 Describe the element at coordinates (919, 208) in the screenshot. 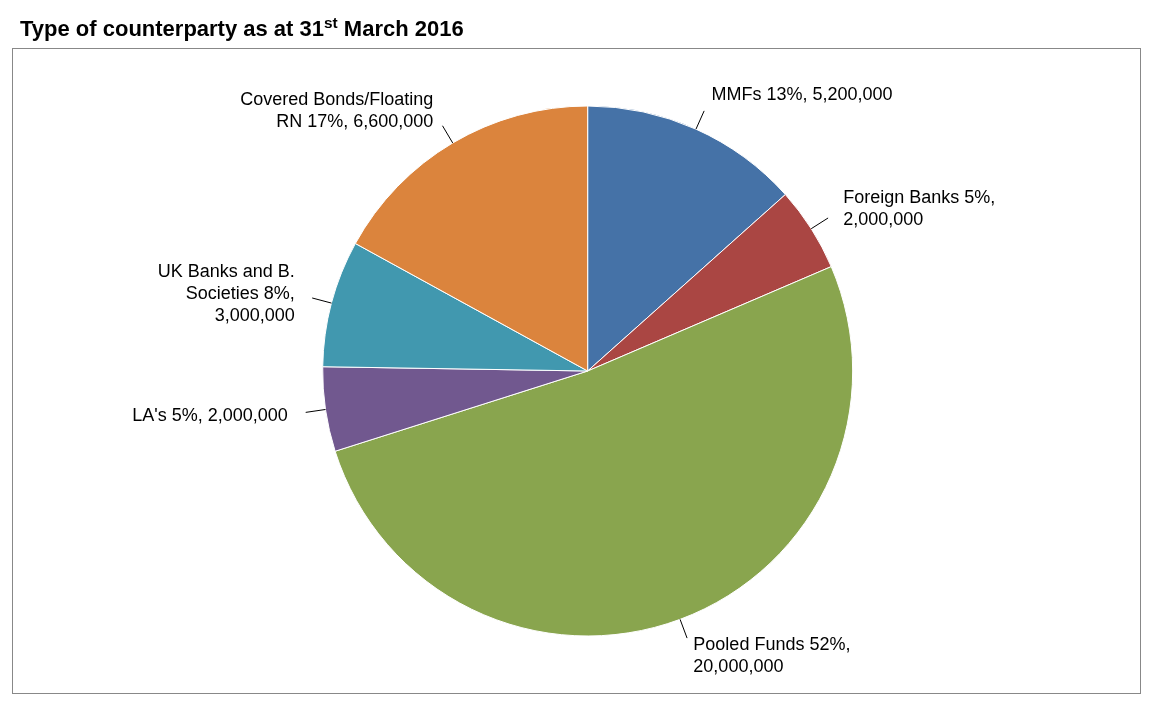

I see `slice-label: Foreign Banks 5%, 2,000,000` at that location.